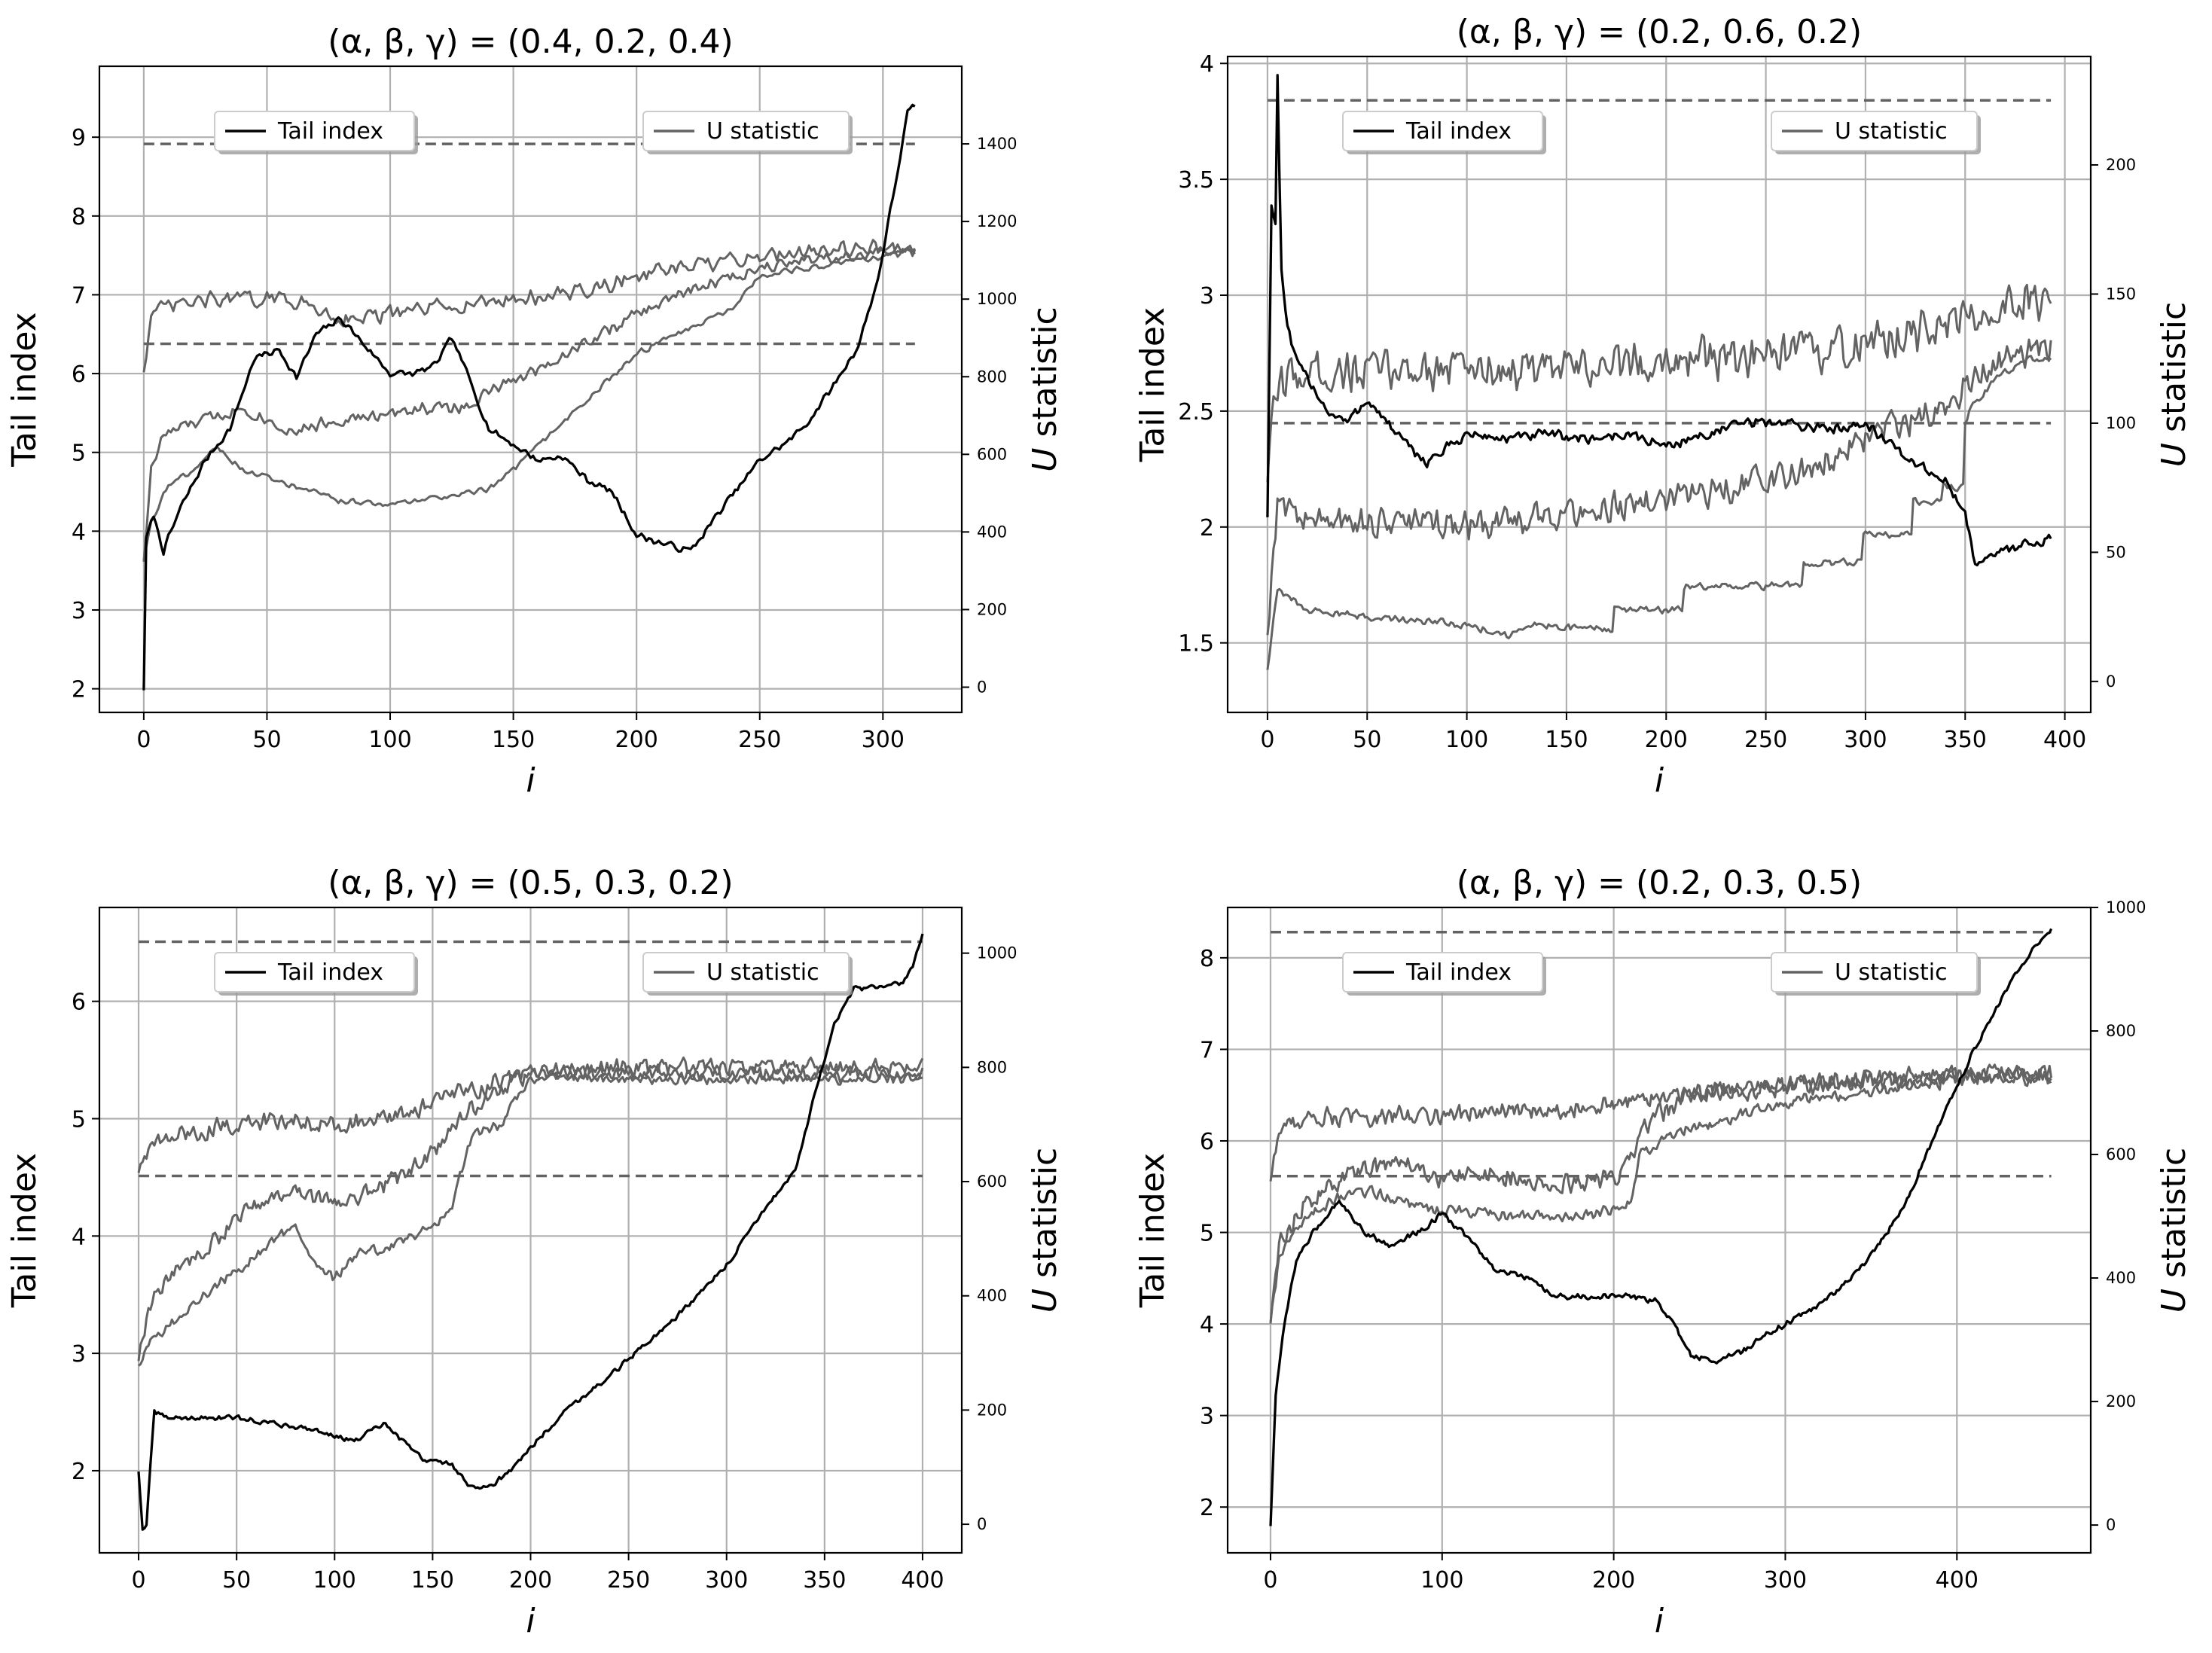  Describe the element at coordinates (2121, 1278) in the screenshot. I see `y2-tick-label: 400` at that location.